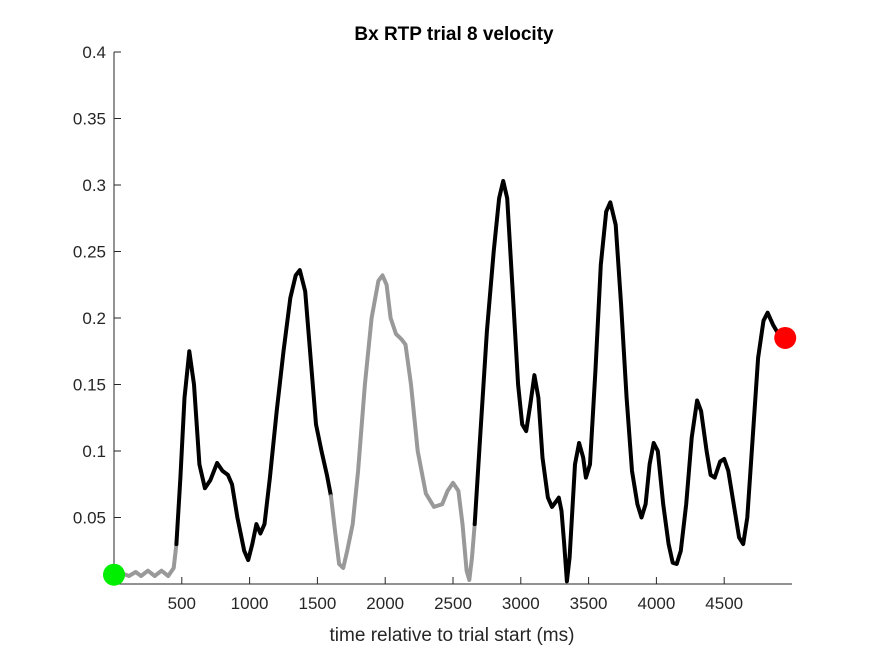 The height and width of the screenshot is (656, 875). Describe the element at coordinates (589, 603) in the screenshot. I see `x-tick-label: 3500` at that location.